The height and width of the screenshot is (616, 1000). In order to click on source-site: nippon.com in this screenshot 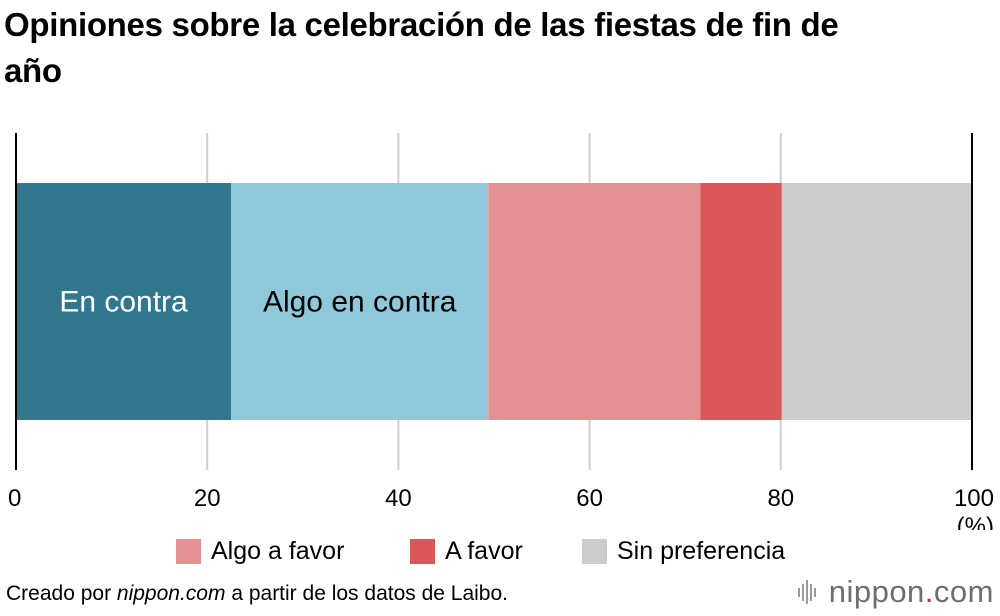, I will do `click(171, 593)`.